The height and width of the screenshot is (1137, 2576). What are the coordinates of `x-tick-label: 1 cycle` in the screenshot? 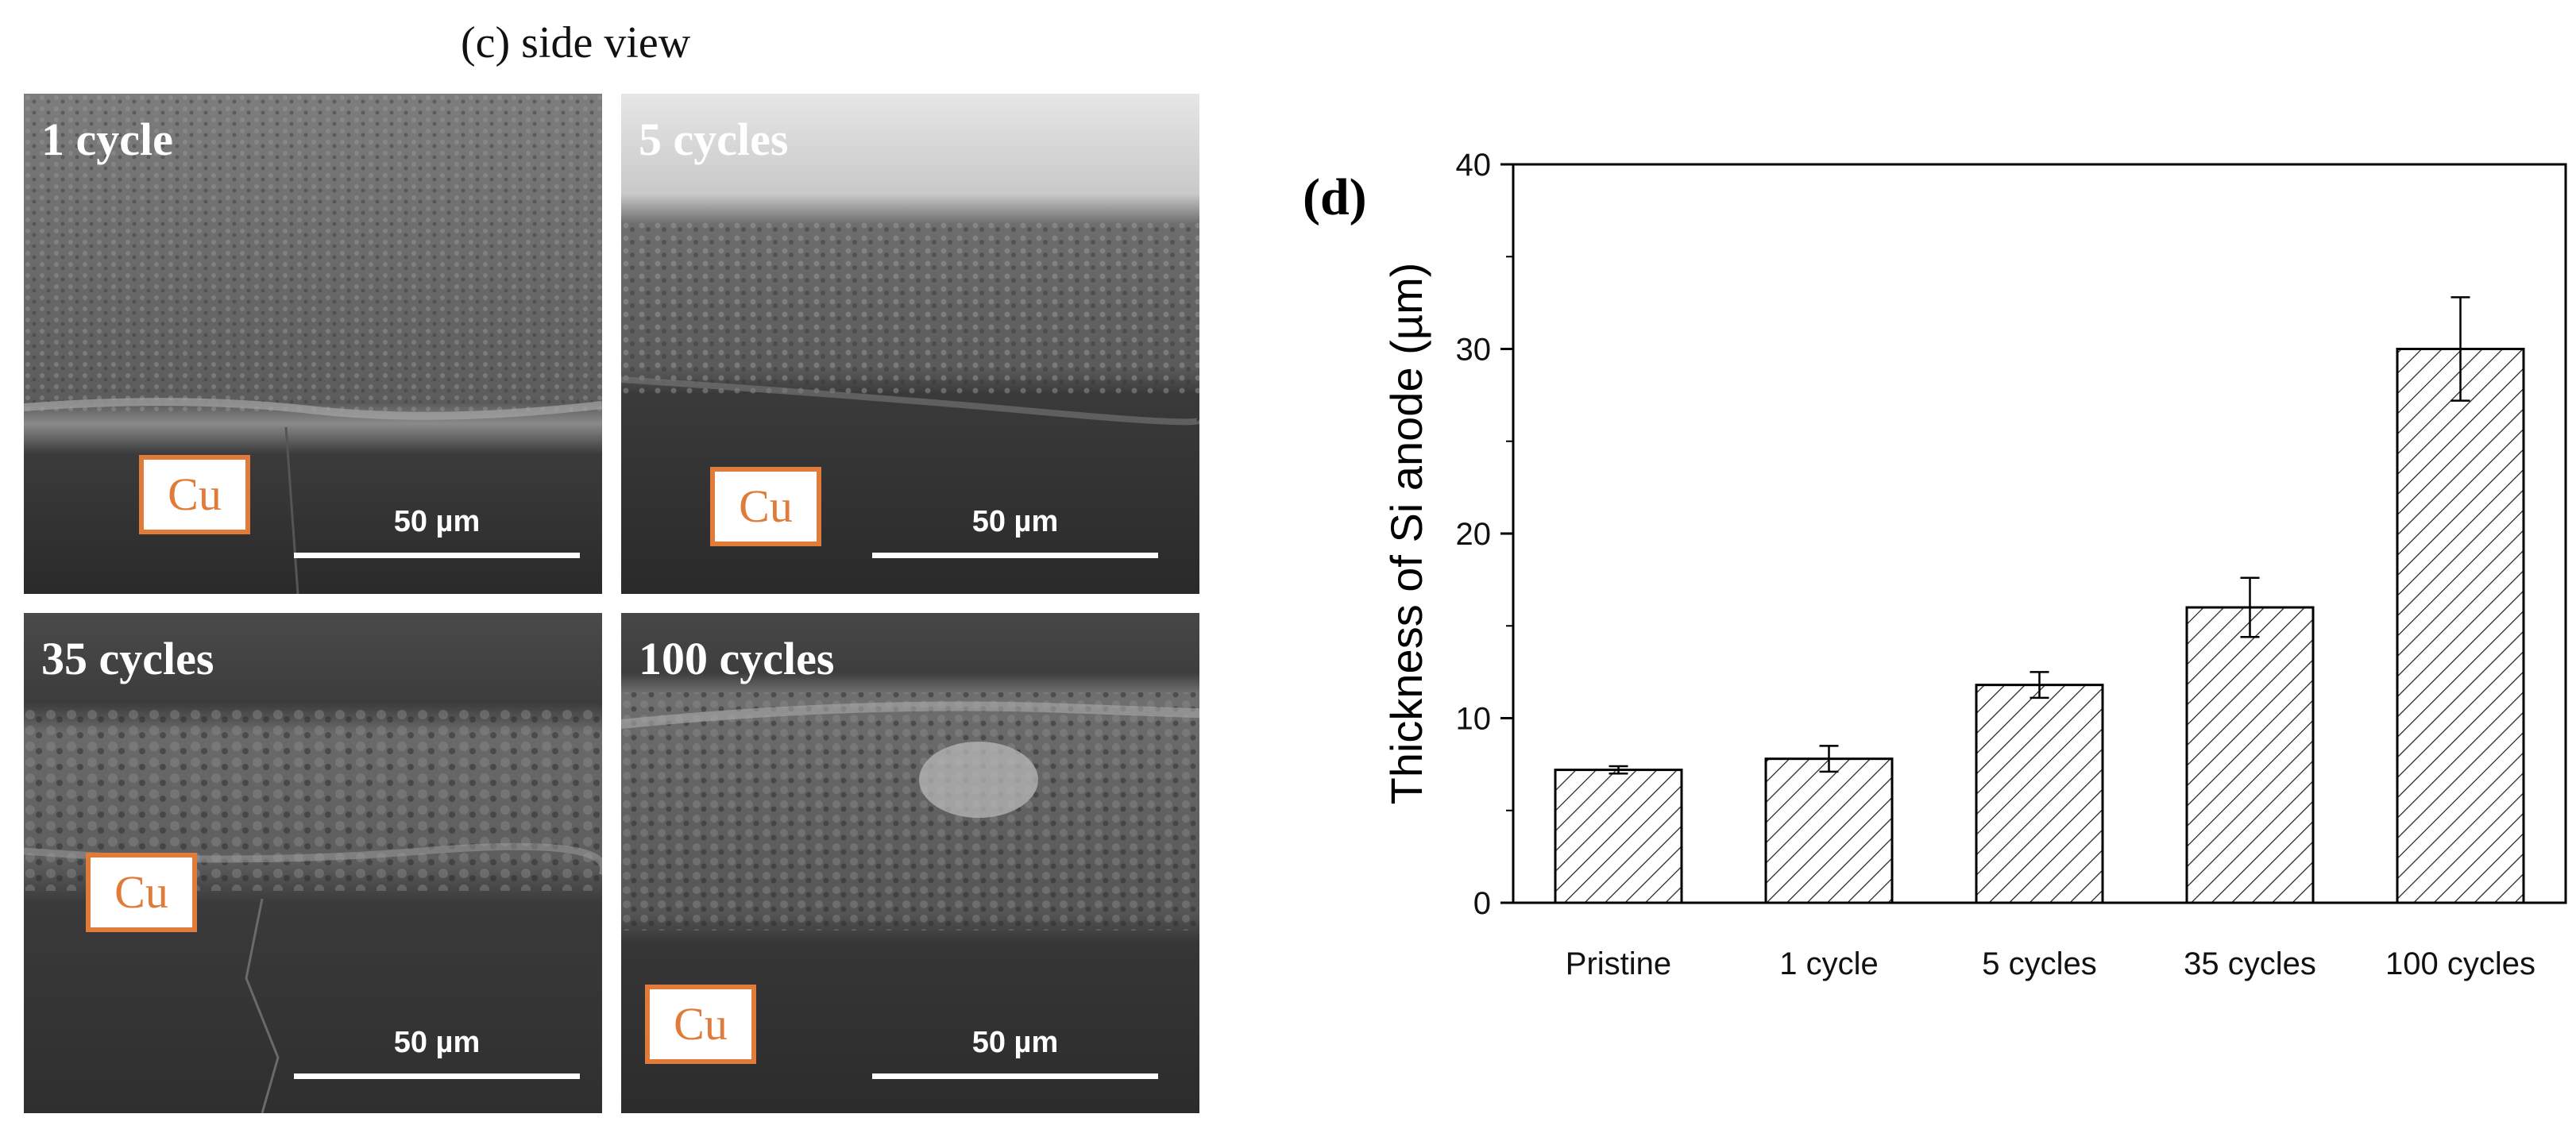 It's located at (1829, 963).